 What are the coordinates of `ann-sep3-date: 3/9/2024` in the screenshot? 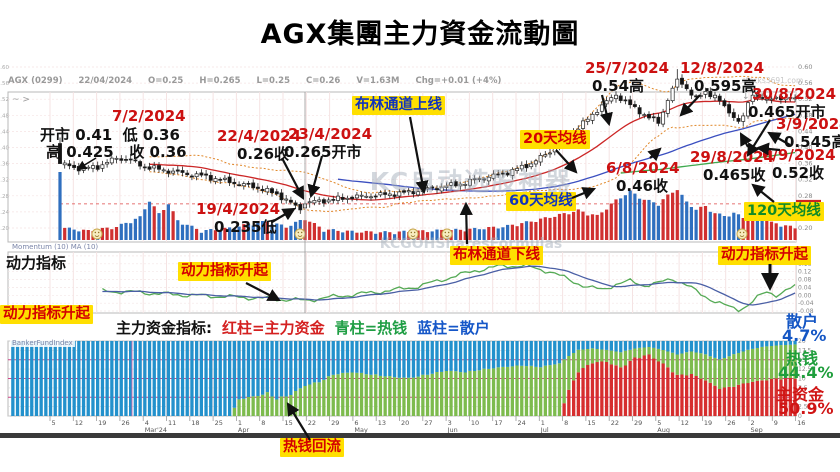 It's located at (808, 124).